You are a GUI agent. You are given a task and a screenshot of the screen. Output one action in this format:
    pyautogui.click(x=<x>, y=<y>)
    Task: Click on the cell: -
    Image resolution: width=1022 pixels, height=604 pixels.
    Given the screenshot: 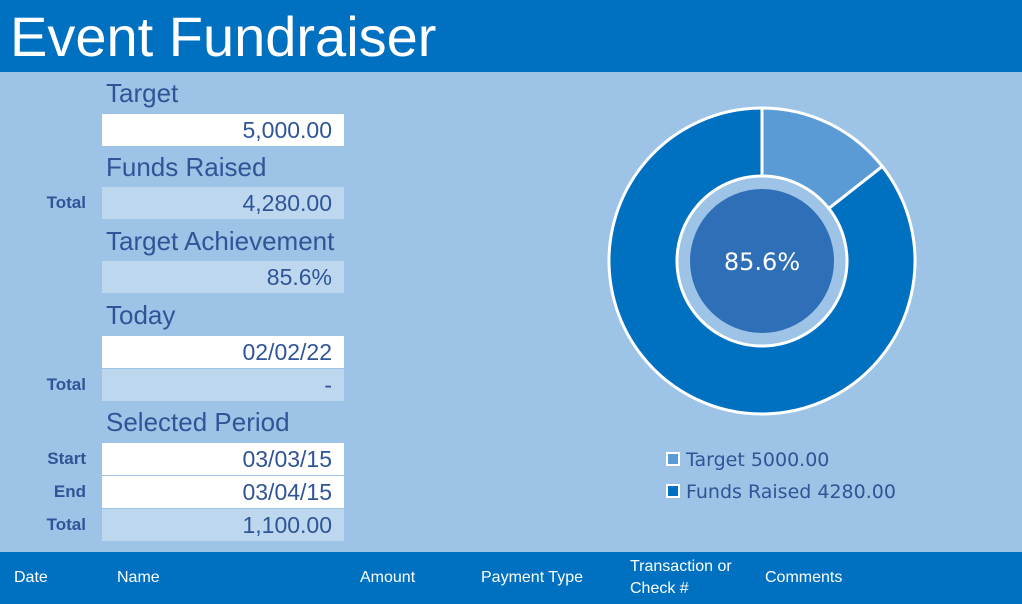 What is the action you would take?
    pyautogui.click(x=223, y=385)
    